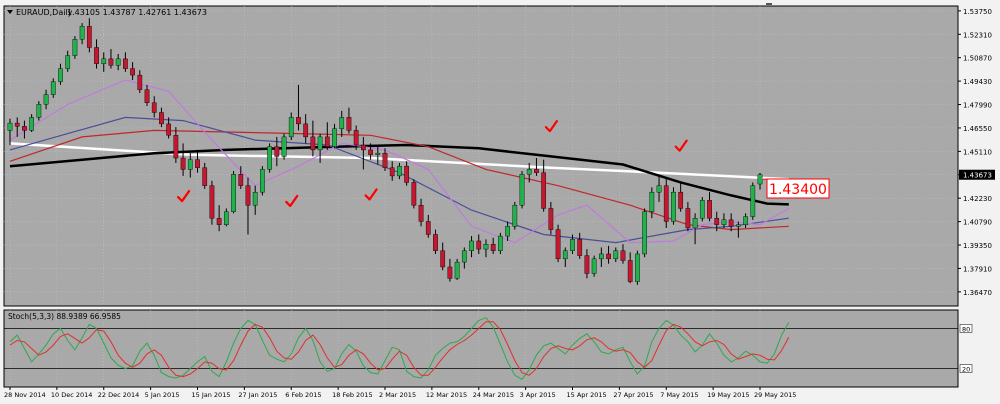  I want to click on stochastic-line, so click(399, 349).